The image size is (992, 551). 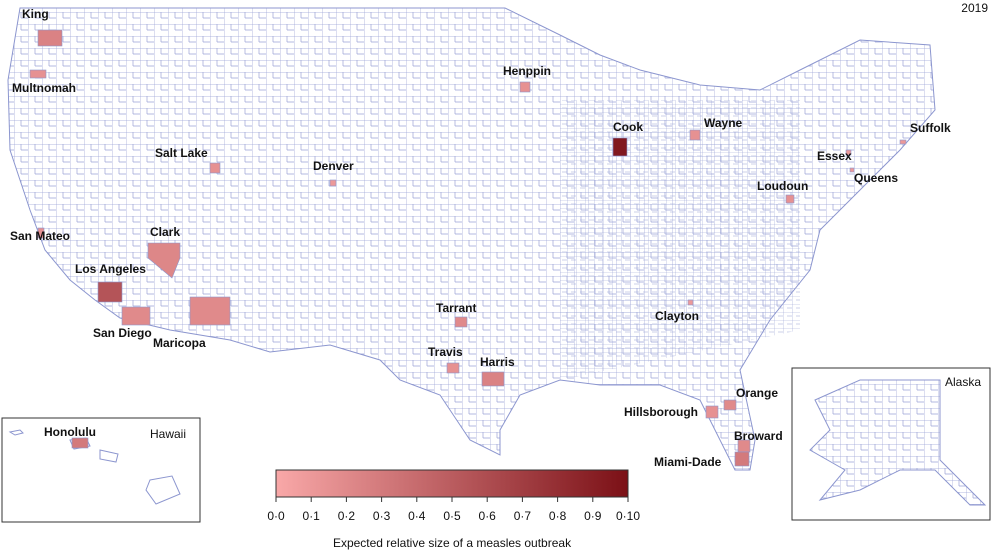 What do you see at coordinates (757, 393) in the screenshot?
I see `county-label: Orange` at bounding box center [757, 393].